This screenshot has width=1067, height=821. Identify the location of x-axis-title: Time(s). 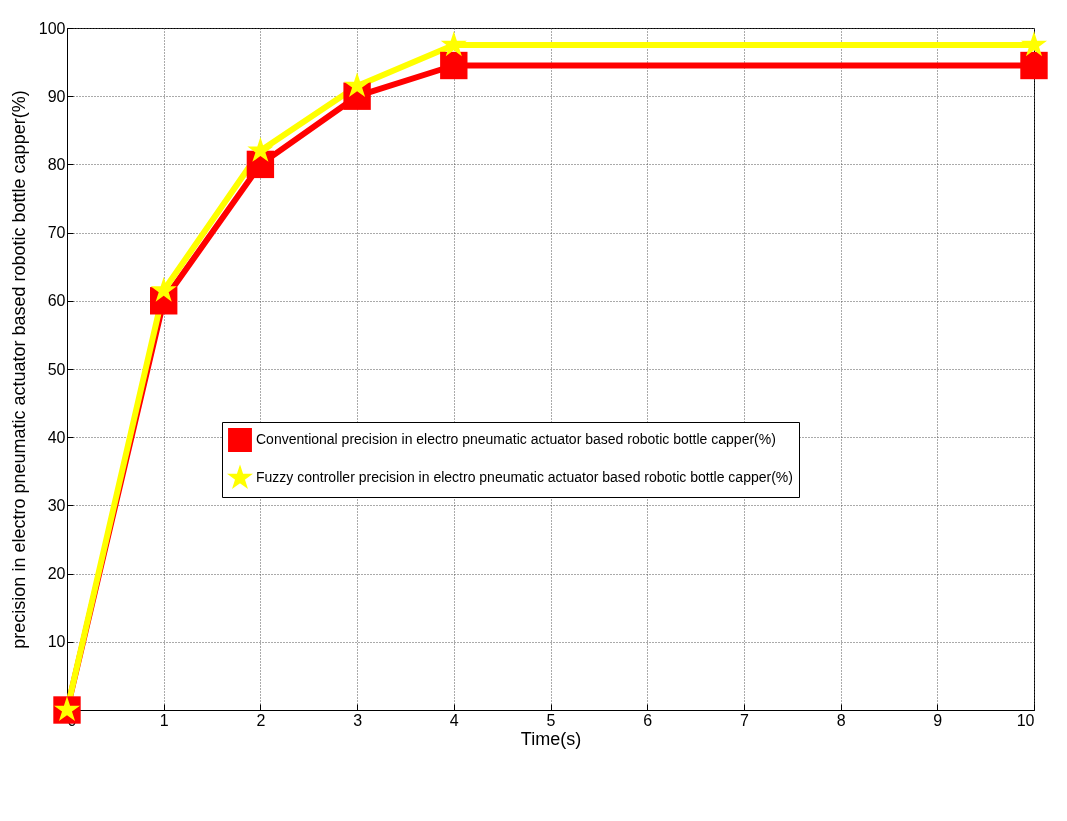
(551, 738).